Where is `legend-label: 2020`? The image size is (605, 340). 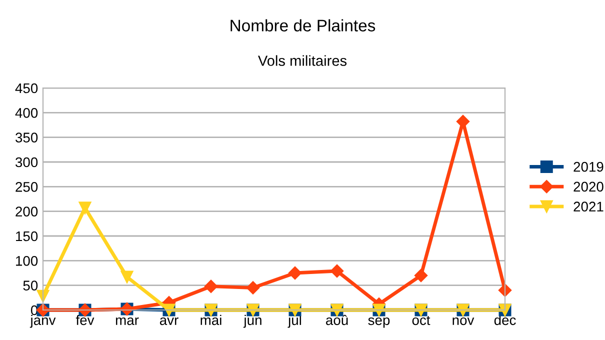
legend-label: 2020 is located at coordinates (589, 187).